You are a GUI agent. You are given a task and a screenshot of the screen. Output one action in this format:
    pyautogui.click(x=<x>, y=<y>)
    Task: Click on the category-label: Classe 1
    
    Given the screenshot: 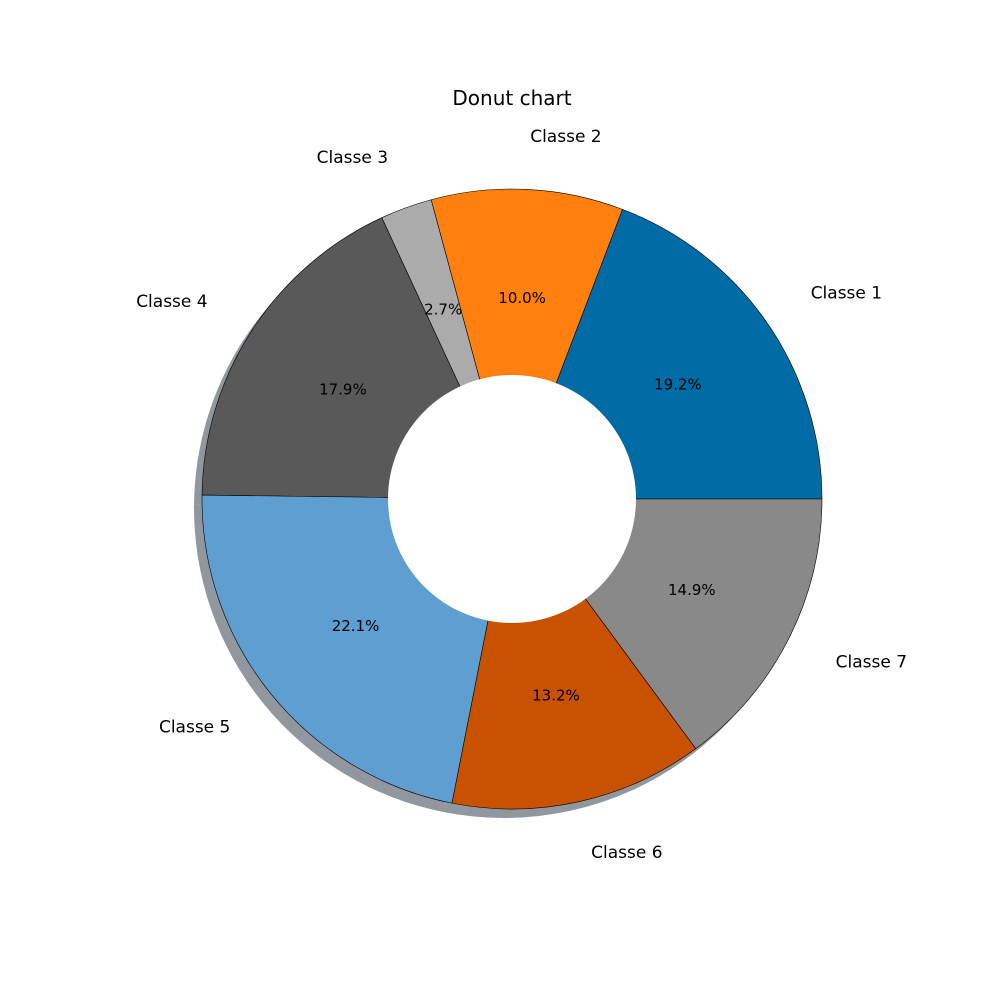 What is the action you would take?
    pyautogui.click(x=846, y=293)
    